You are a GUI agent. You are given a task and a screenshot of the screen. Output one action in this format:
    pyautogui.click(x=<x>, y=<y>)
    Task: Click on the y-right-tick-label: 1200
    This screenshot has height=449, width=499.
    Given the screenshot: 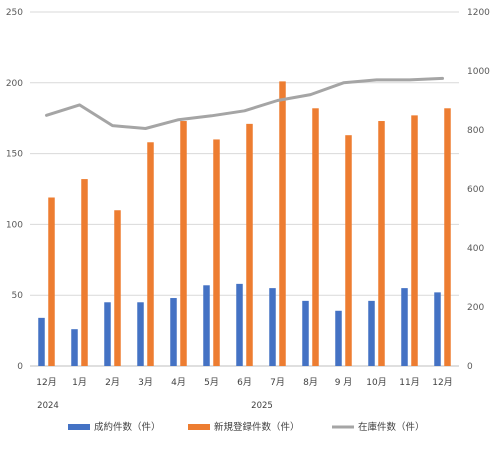 What is the action you would take?
    pyautogui.click(x=478, y=13)
    